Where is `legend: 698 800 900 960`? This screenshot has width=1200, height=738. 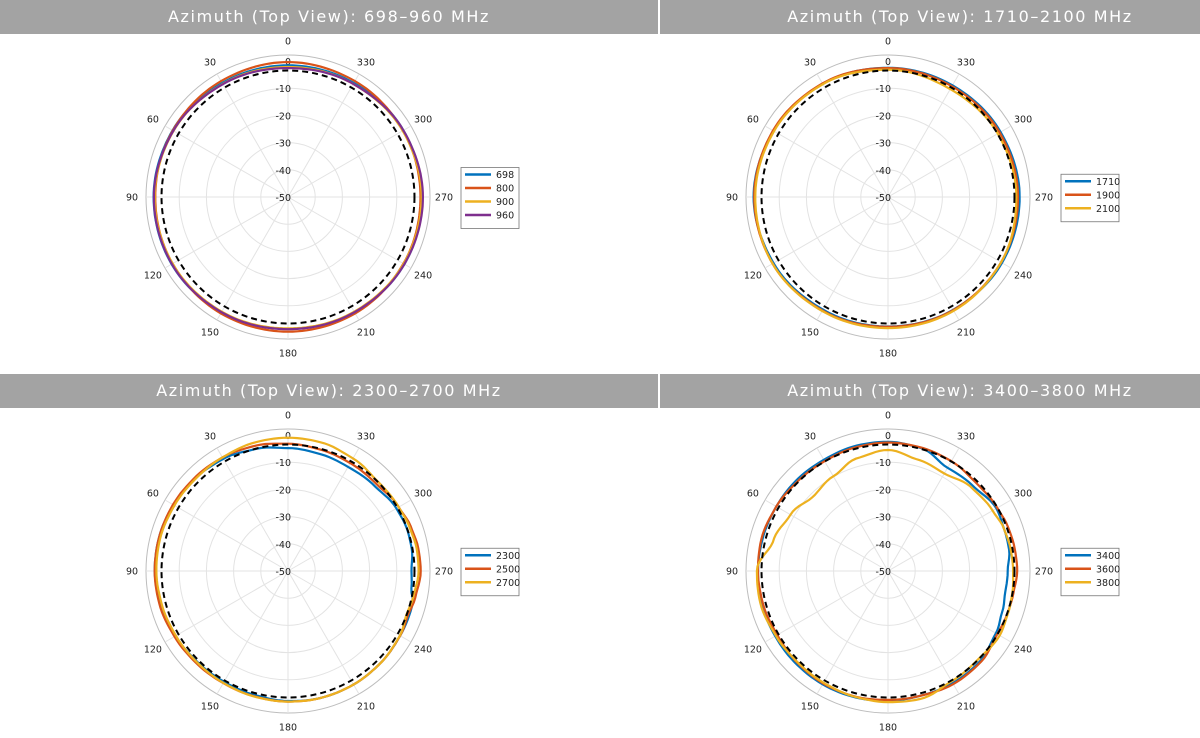
legend: 698 800 900 960 is located at coordinates (490, 198).